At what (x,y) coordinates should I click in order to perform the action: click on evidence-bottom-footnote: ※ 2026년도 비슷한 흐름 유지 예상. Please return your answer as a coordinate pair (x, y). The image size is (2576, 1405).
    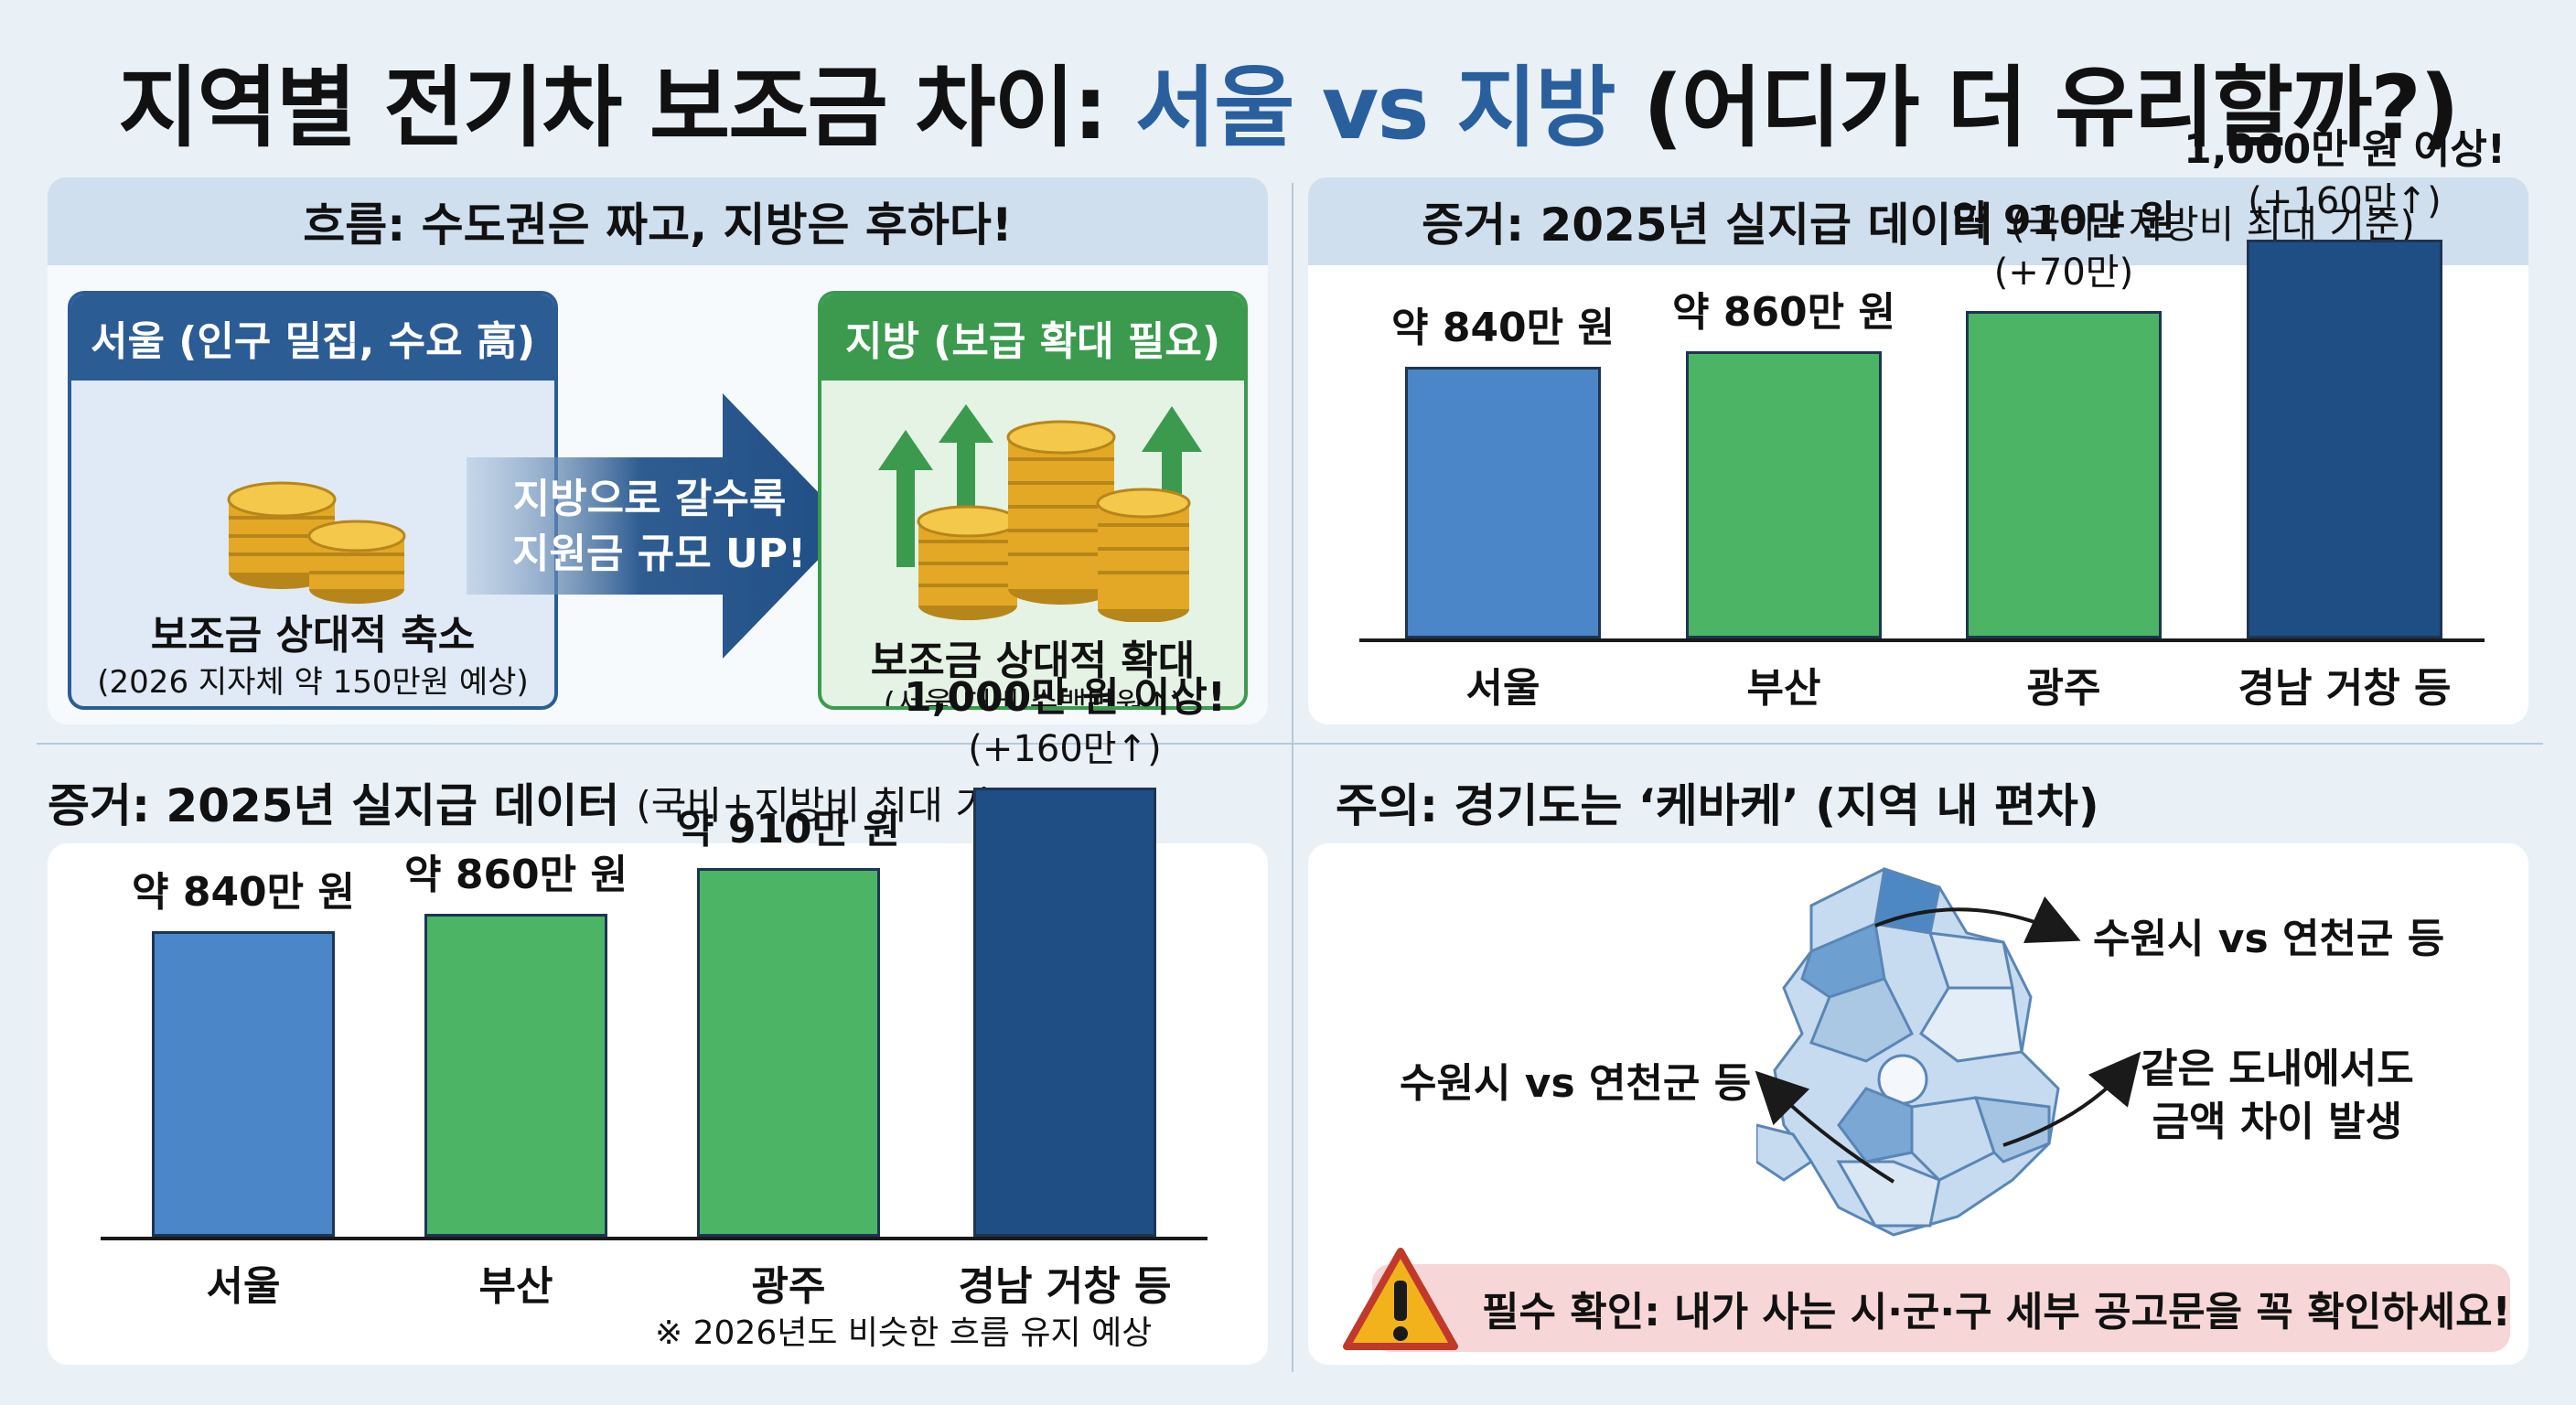
    Looking at the image, I should click on (904, 1333).